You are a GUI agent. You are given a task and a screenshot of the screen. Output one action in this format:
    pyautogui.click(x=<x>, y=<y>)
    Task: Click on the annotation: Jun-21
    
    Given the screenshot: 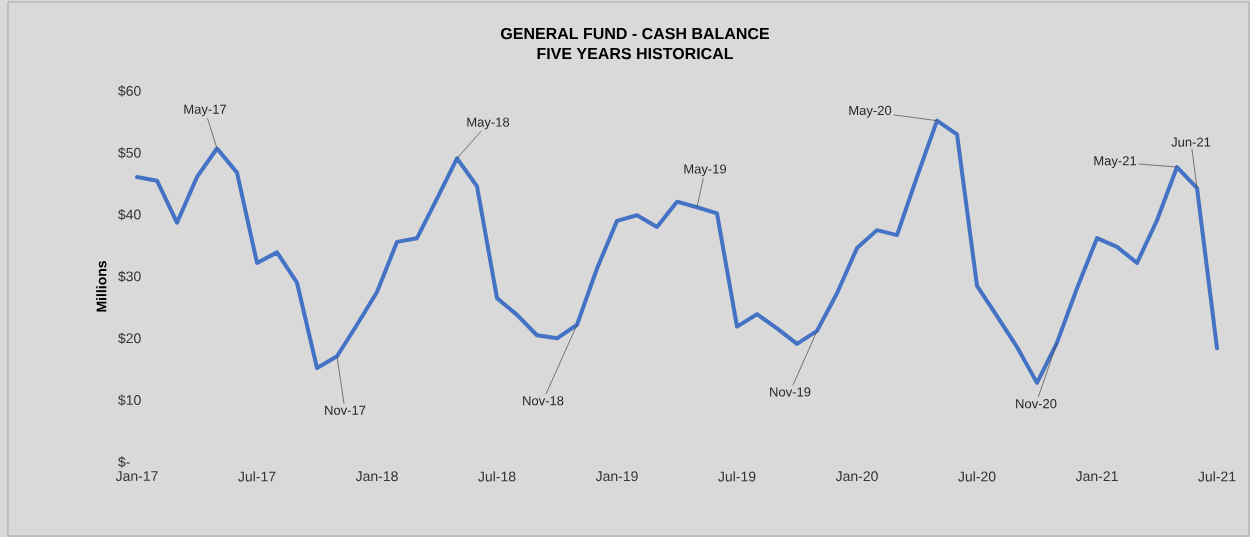 What is the action you would take?
    pyautogui.click(x=1191, y=142)
    